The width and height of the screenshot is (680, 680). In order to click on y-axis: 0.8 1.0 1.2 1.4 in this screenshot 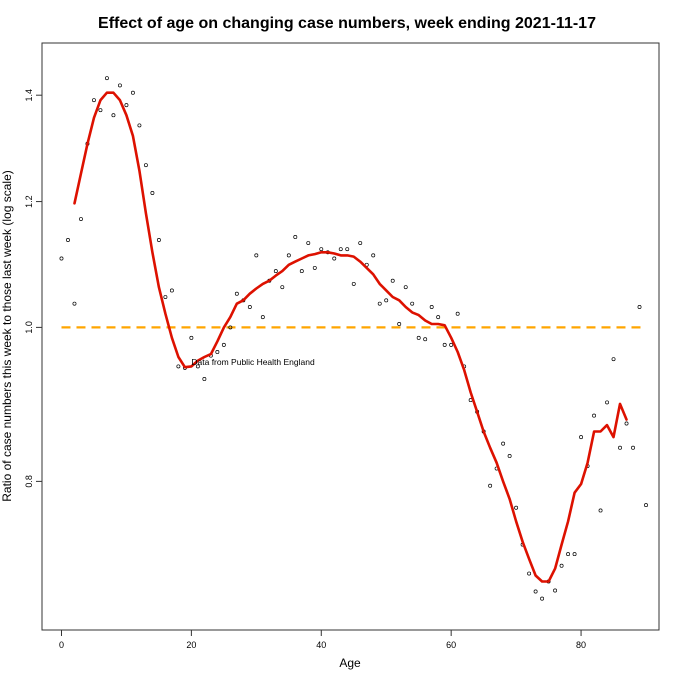, I will do `click(33, 288)`.